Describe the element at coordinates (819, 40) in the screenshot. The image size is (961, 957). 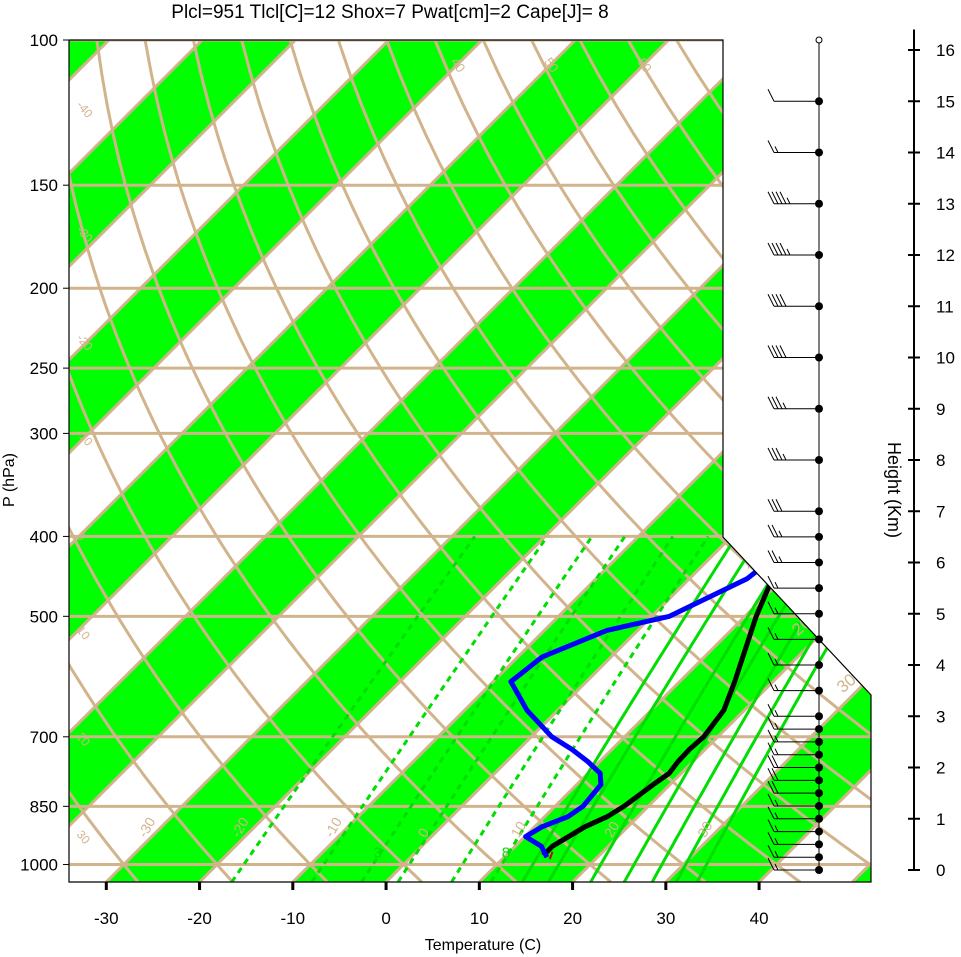
I see `wind-marker-top` at that location.